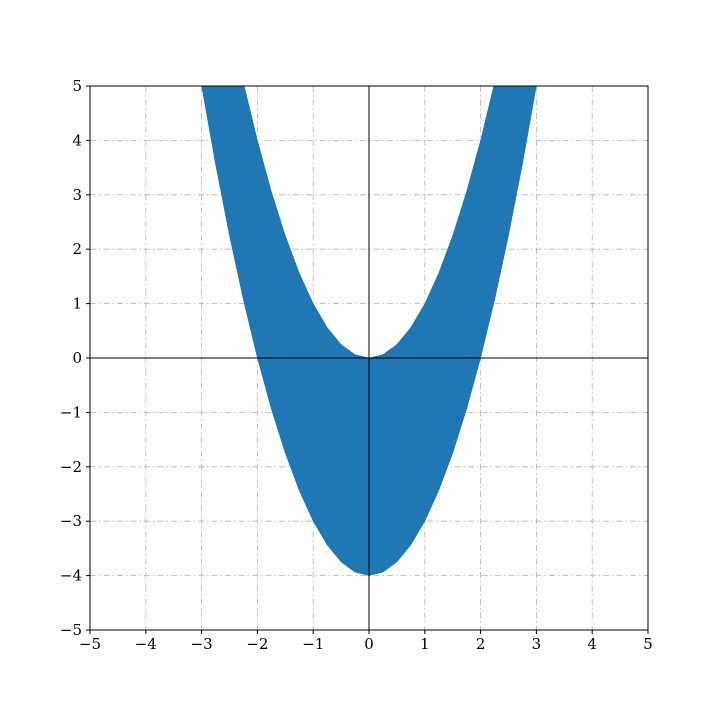 Image resolution: width=720 pixels, height=720 pixels. Describe the element at coordinates (592, 644) in the screenshot. I see `x-tick-label: 4` at that location.